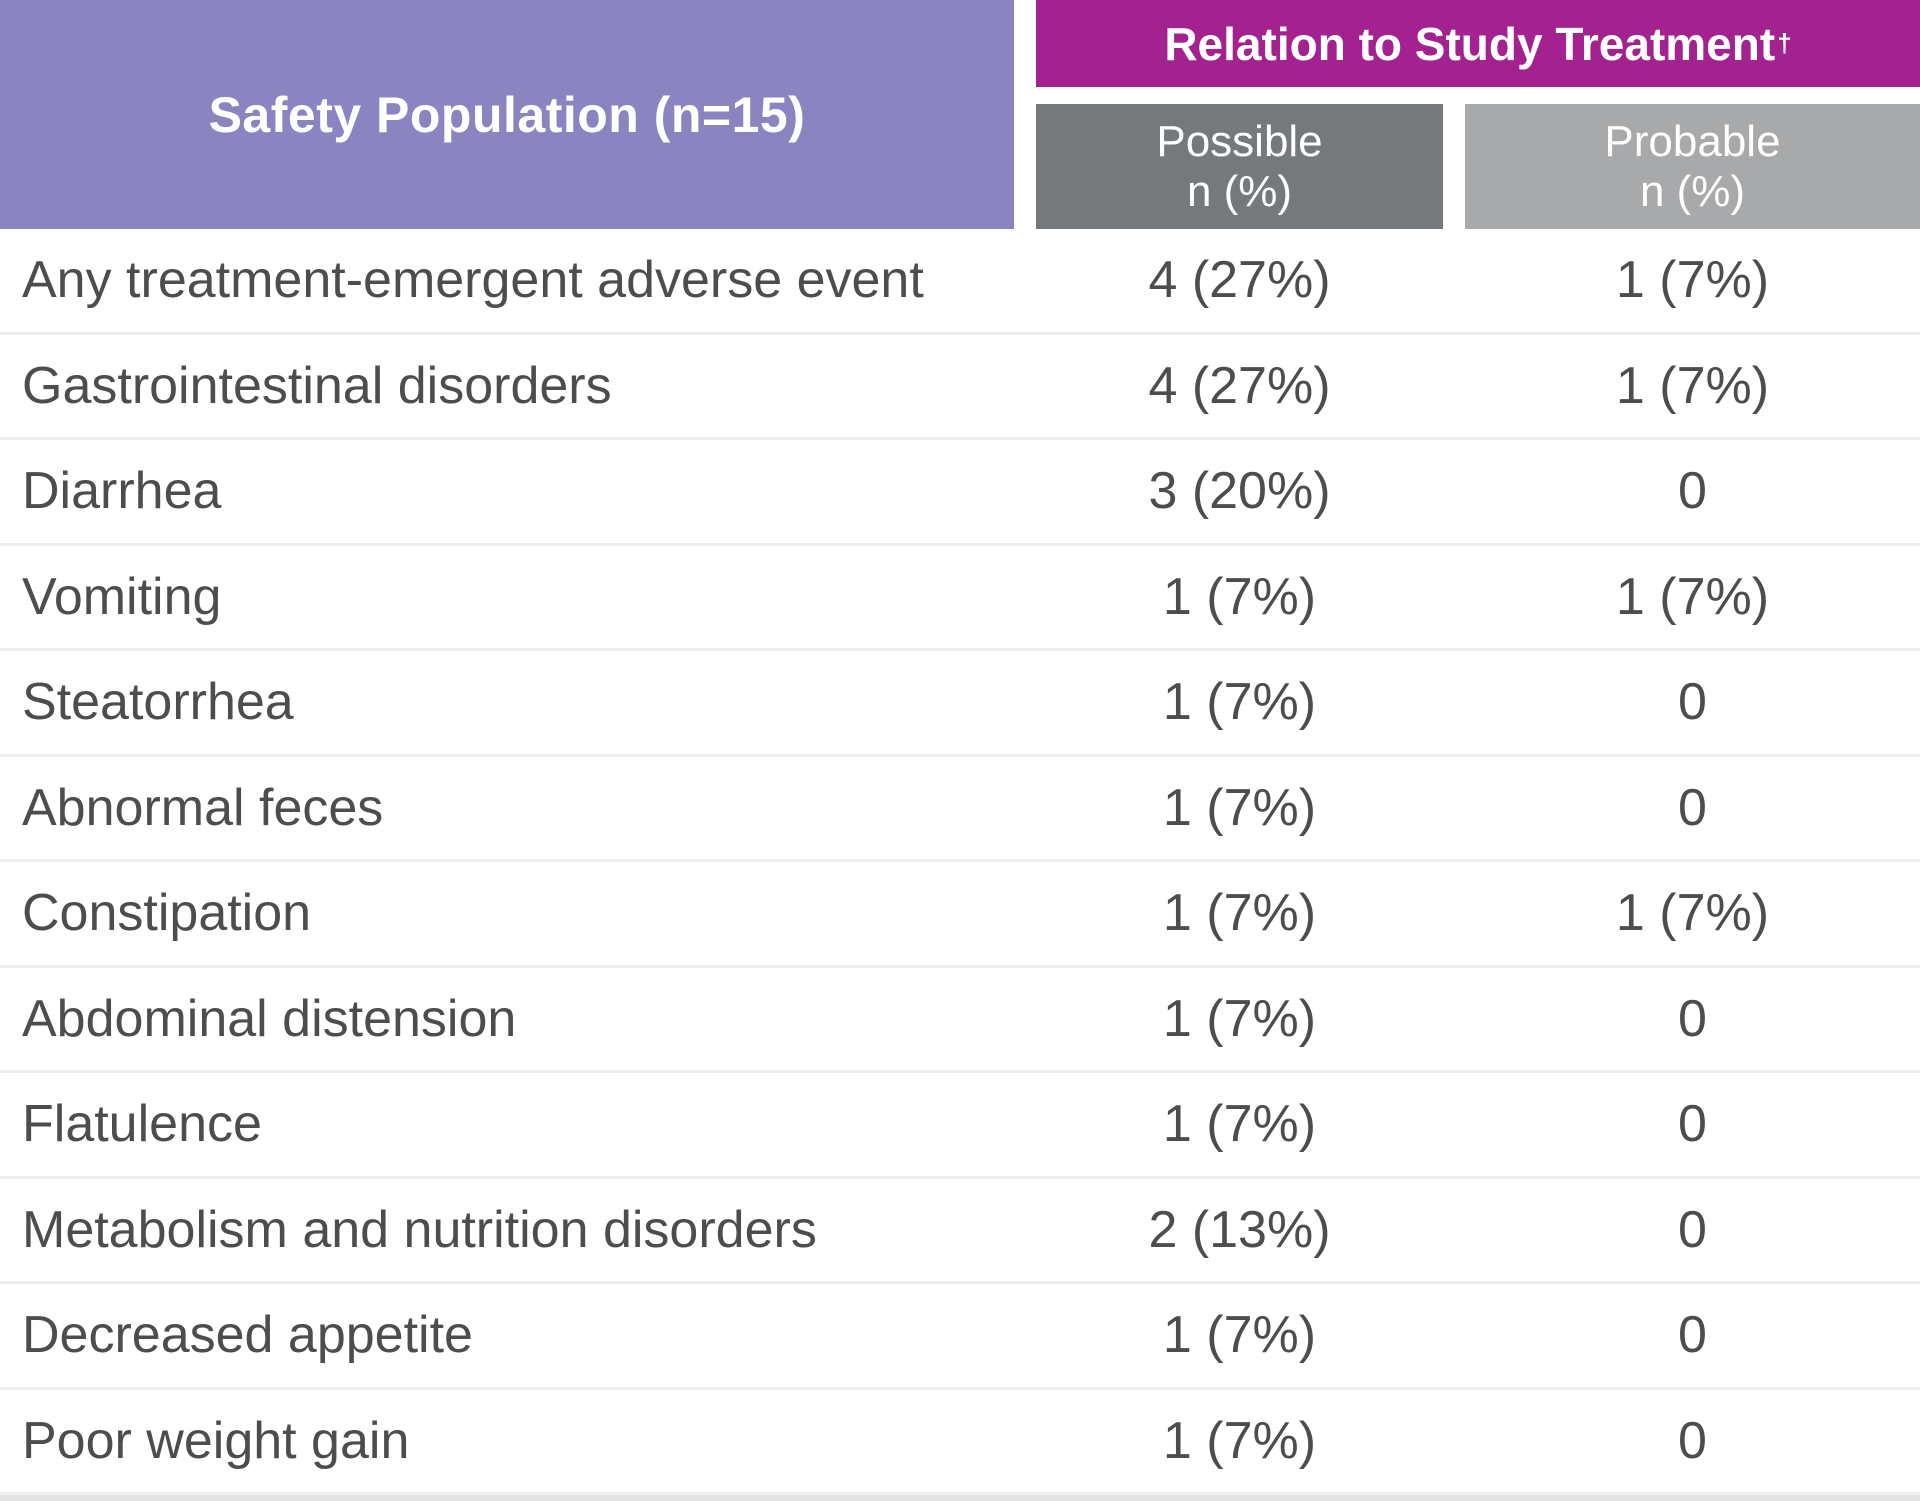 The image size is (1920, 1501). What do you see at coordinates (1692, 141) in the screenshot?
I see `probable-header-line1: Probable` at bounding box center [1692, 141].